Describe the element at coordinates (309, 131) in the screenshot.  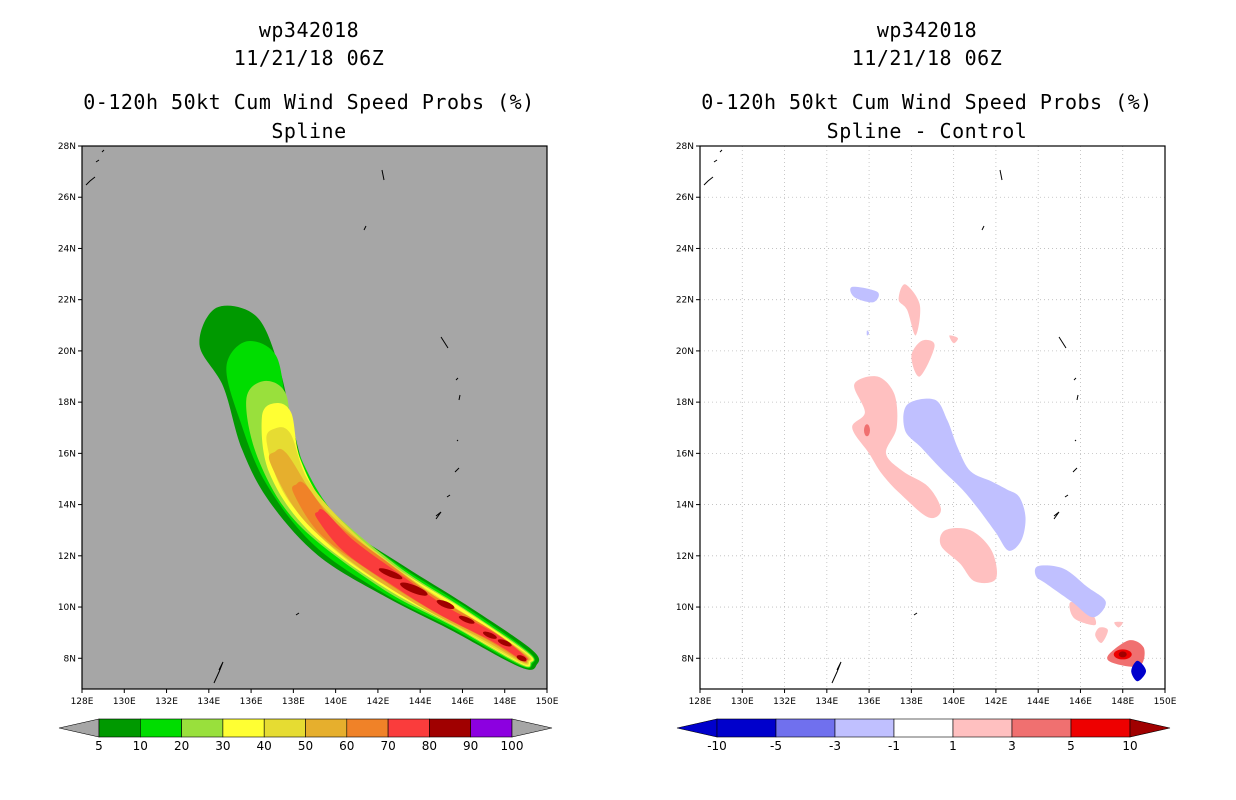
I see `left-title-method: Spline` at that location.